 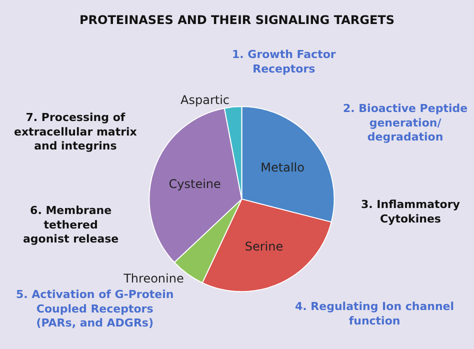 I want to click on chart-title: PROTEINASES AND THEIR SIGNALING TARGETS, so click(x=237, y=20).